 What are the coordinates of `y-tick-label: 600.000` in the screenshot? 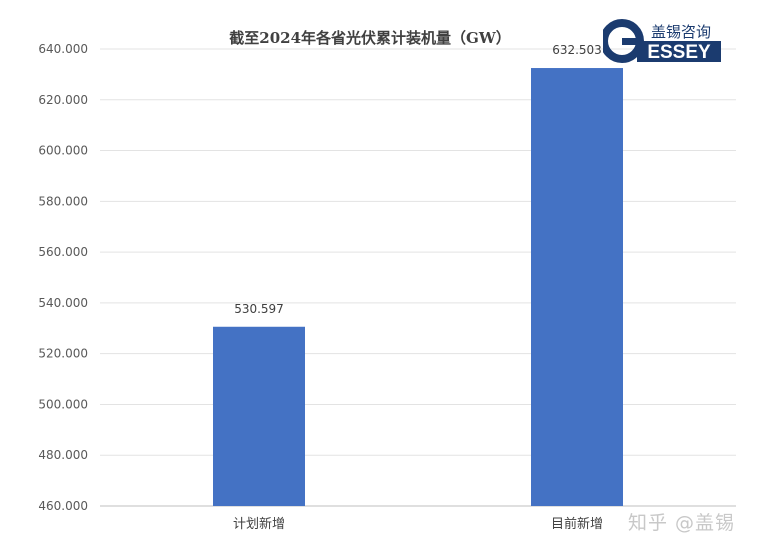 It's located at (63, 151).